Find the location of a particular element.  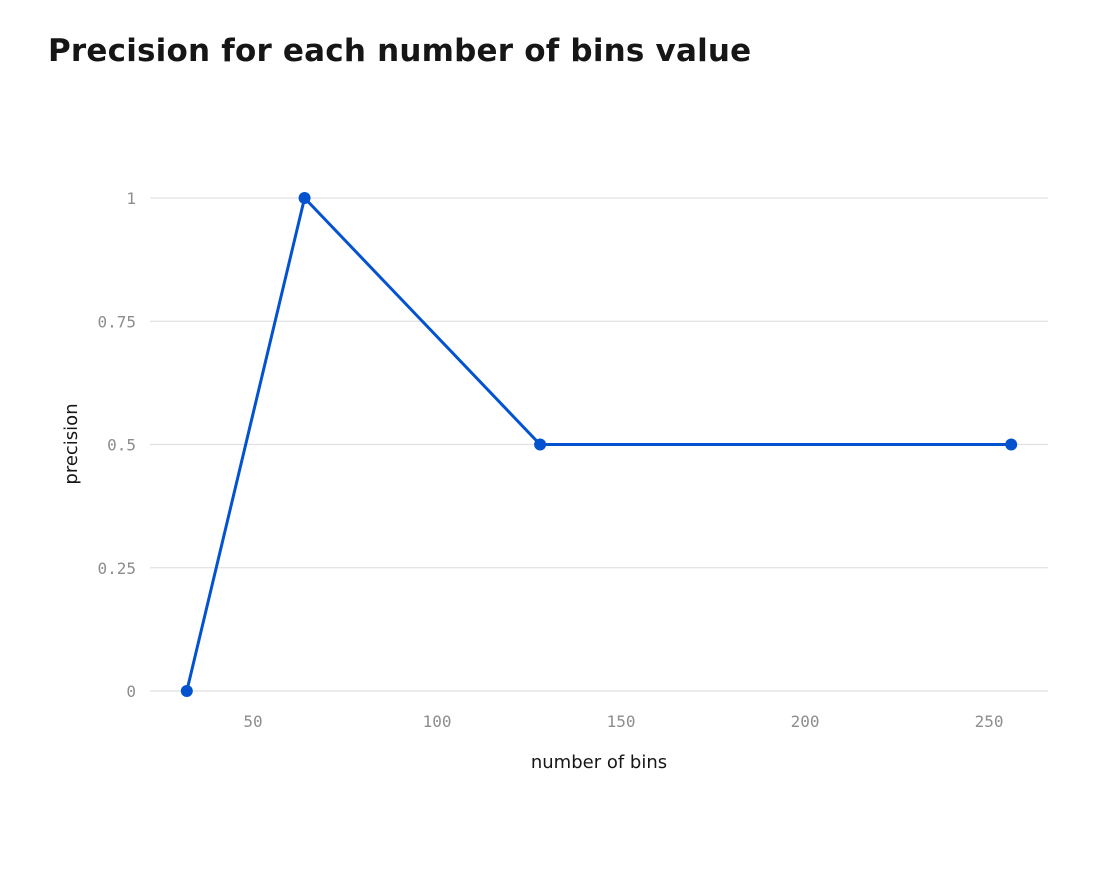

x-axis-ticks: 50 100 150 200 250 is located at coordinates (623, 721).